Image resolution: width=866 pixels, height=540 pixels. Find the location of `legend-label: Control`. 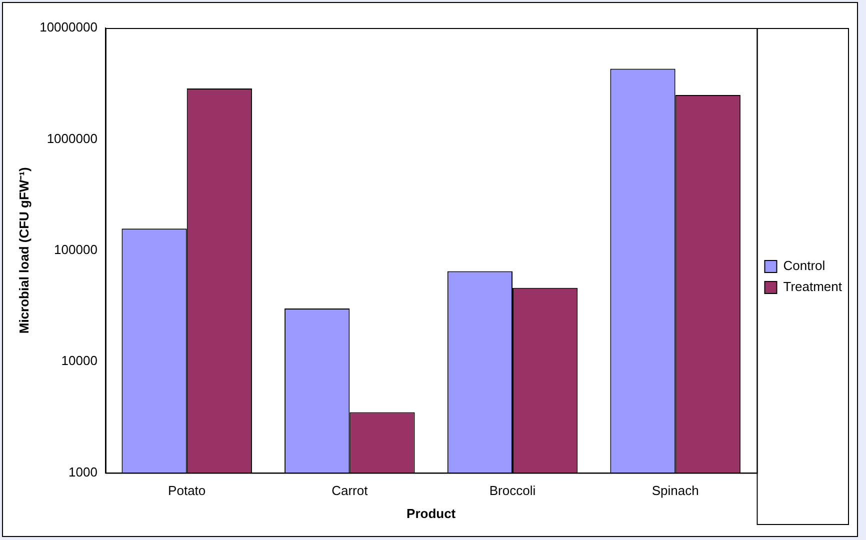

legend-label: Control is located at coordinates (804, 266).